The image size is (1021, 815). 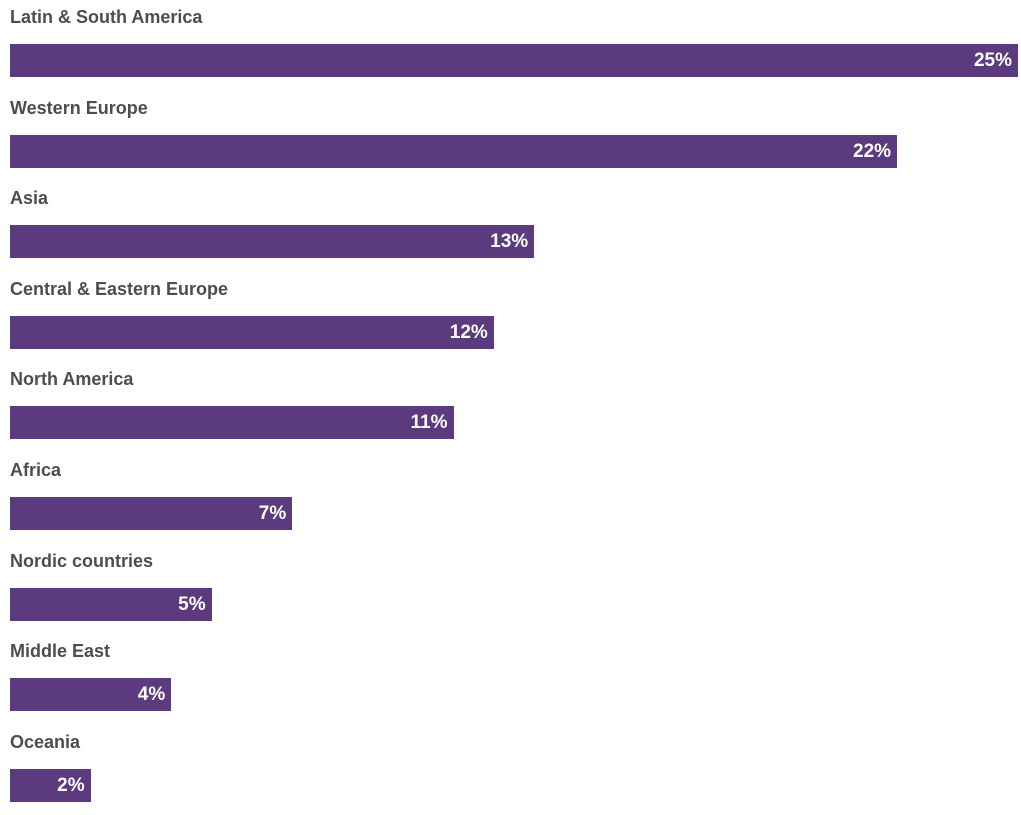 What do you see at coordinates (45, 741) in the screenshot?
I see `category-label: Oceania` at bounding box center [45, 741].